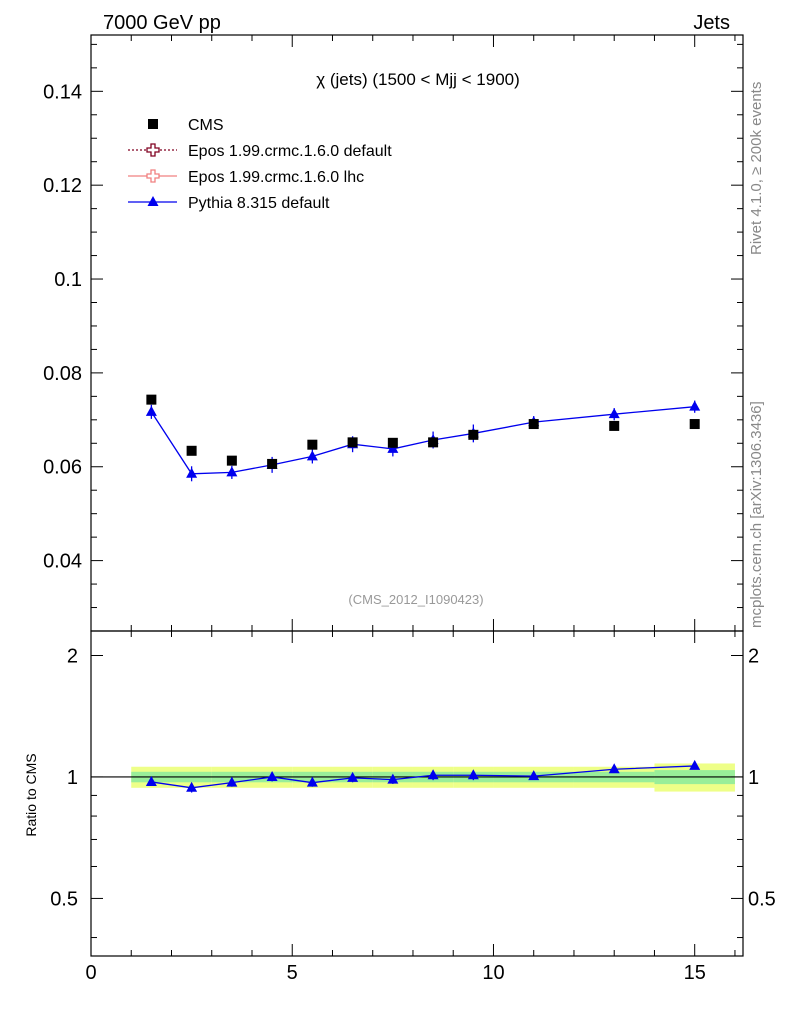 This screenshot has width=786, height=1024. Describe the element at coordinates (493, 973) in the screenshot. I see `x-tick-label: 10` at that location.